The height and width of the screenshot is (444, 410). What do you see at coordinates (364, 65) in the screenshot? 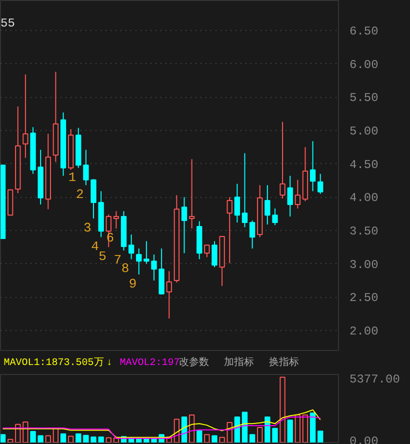
I see `y-tick-label: 6.00` at bounding box center [364, 65].